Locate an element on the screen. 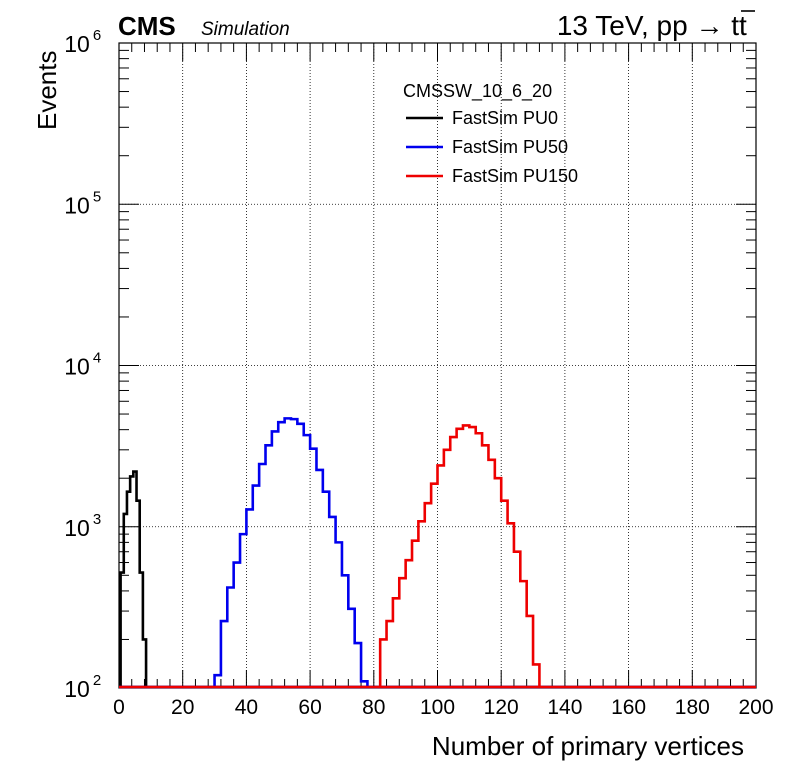 This screenshot has height=772, width=796. x-tick-label: 60 is located at coordinates (309, 707).